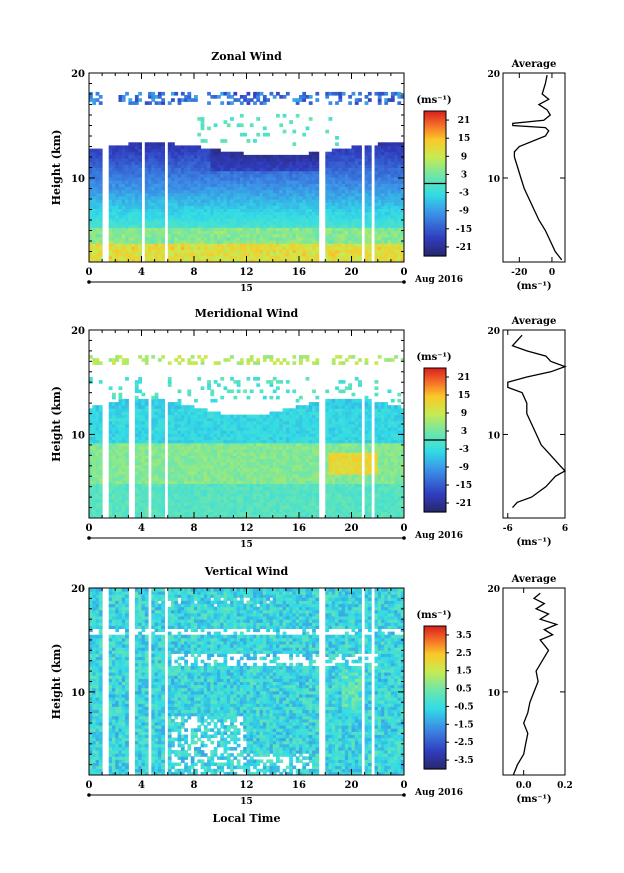  Describe the element at coordinates (247, 272) in the screenshot. I see `x-tick-label: 12` at that location.